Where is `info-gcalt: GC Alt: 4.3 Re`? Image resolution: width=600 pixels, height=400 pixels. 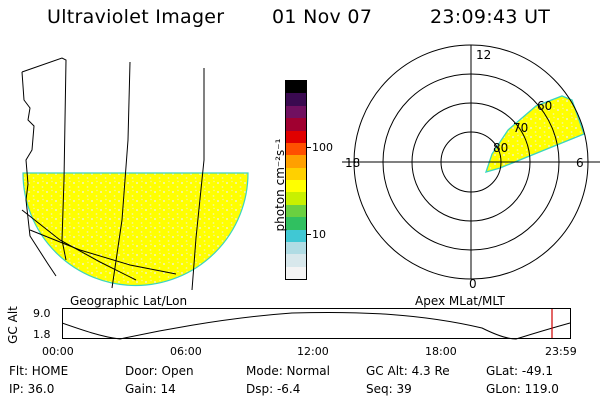
info-gcalt: GC Alt: 4.3 Re is located at coordinates (408, 371).